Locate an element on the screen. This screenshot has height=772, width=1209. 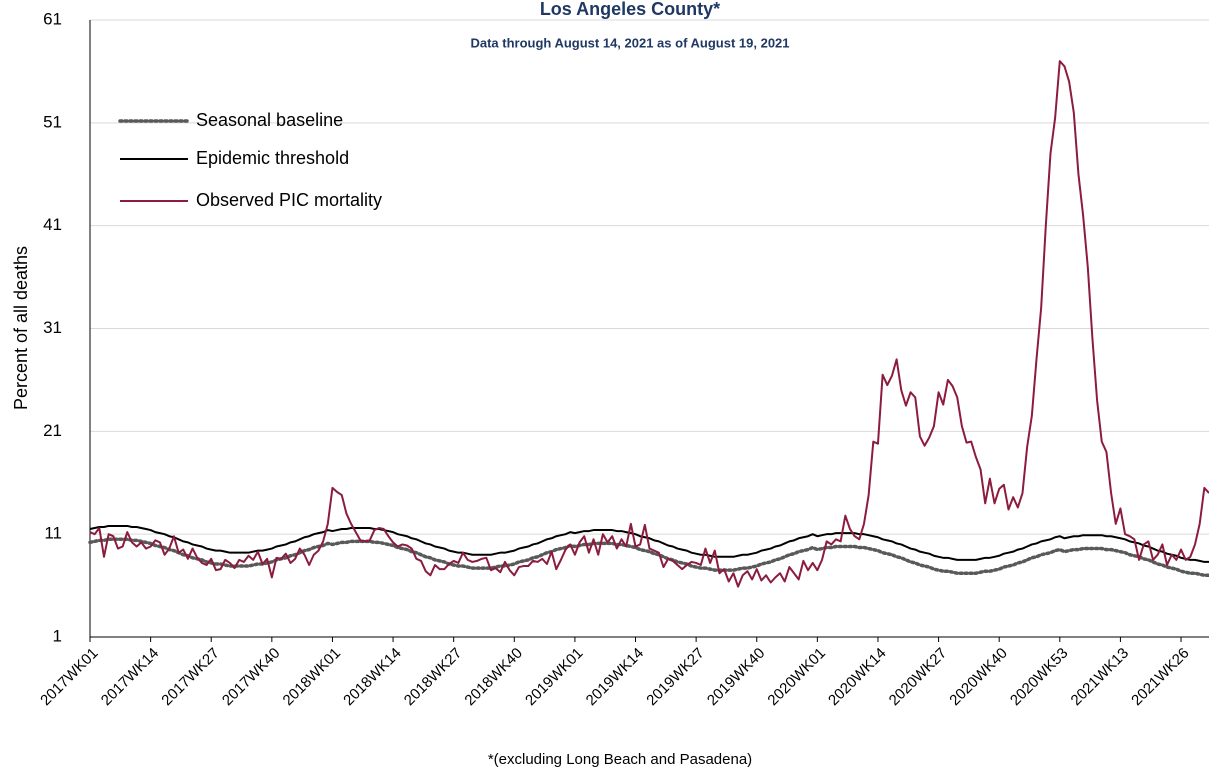
y-tick-label: 11 is located at coordinates (53, 533).